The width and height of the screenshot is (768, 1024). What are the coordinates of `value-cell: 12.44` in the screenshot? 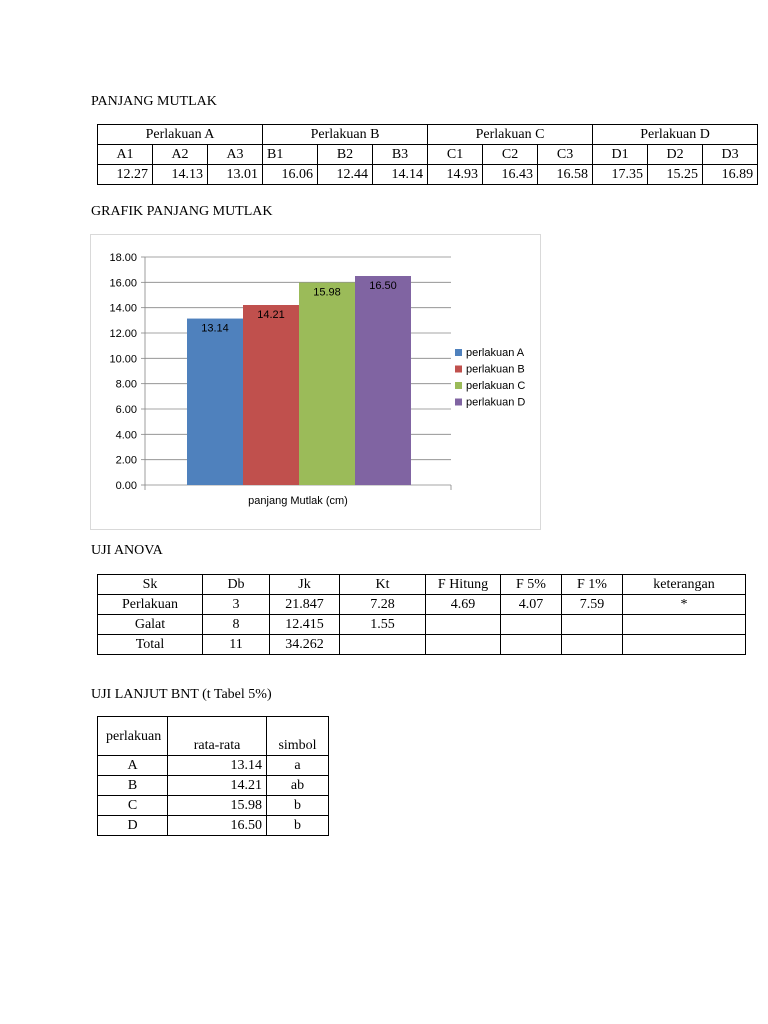 It's located at (345, 174).